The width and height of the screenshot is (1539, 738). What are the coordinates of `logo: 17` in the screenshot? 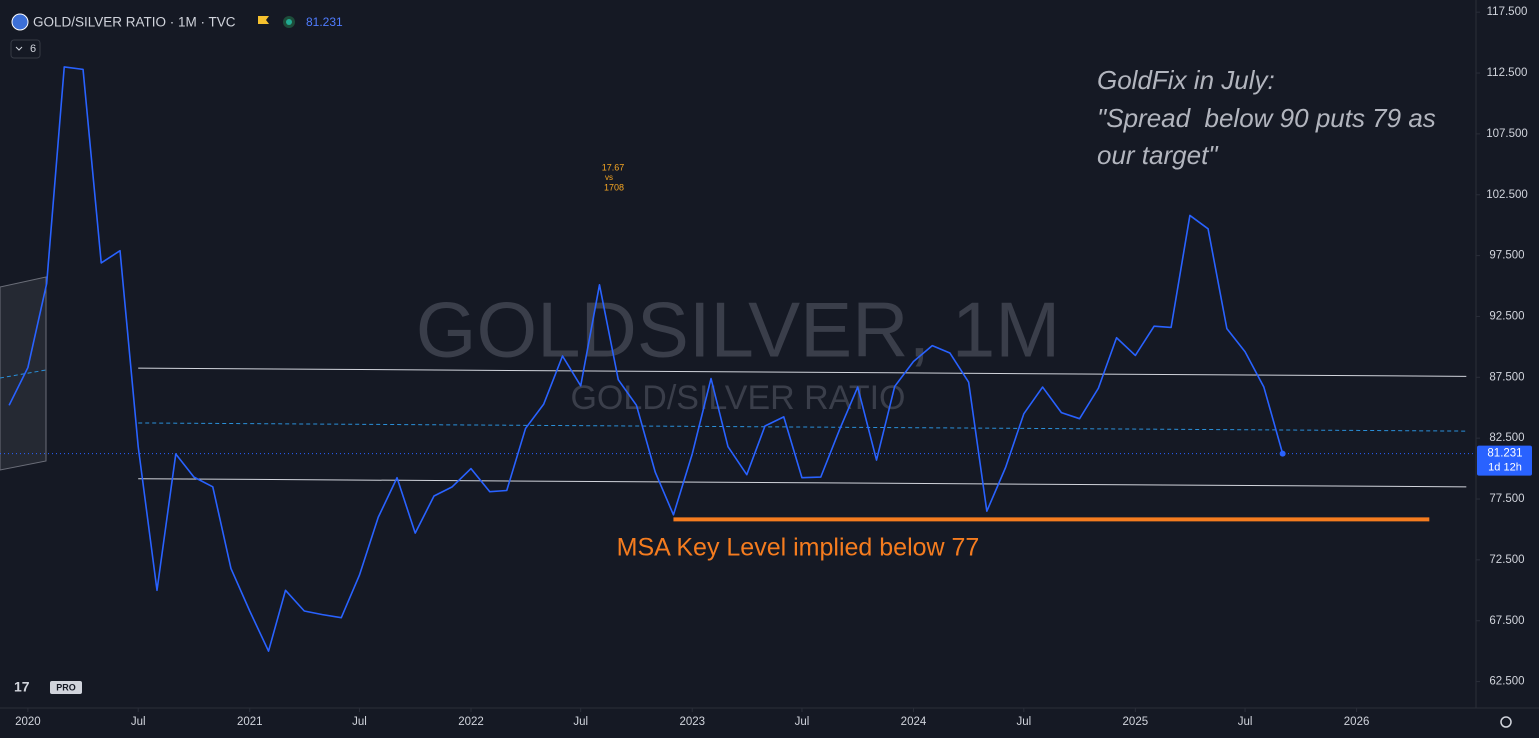 It's located at (22, 687).